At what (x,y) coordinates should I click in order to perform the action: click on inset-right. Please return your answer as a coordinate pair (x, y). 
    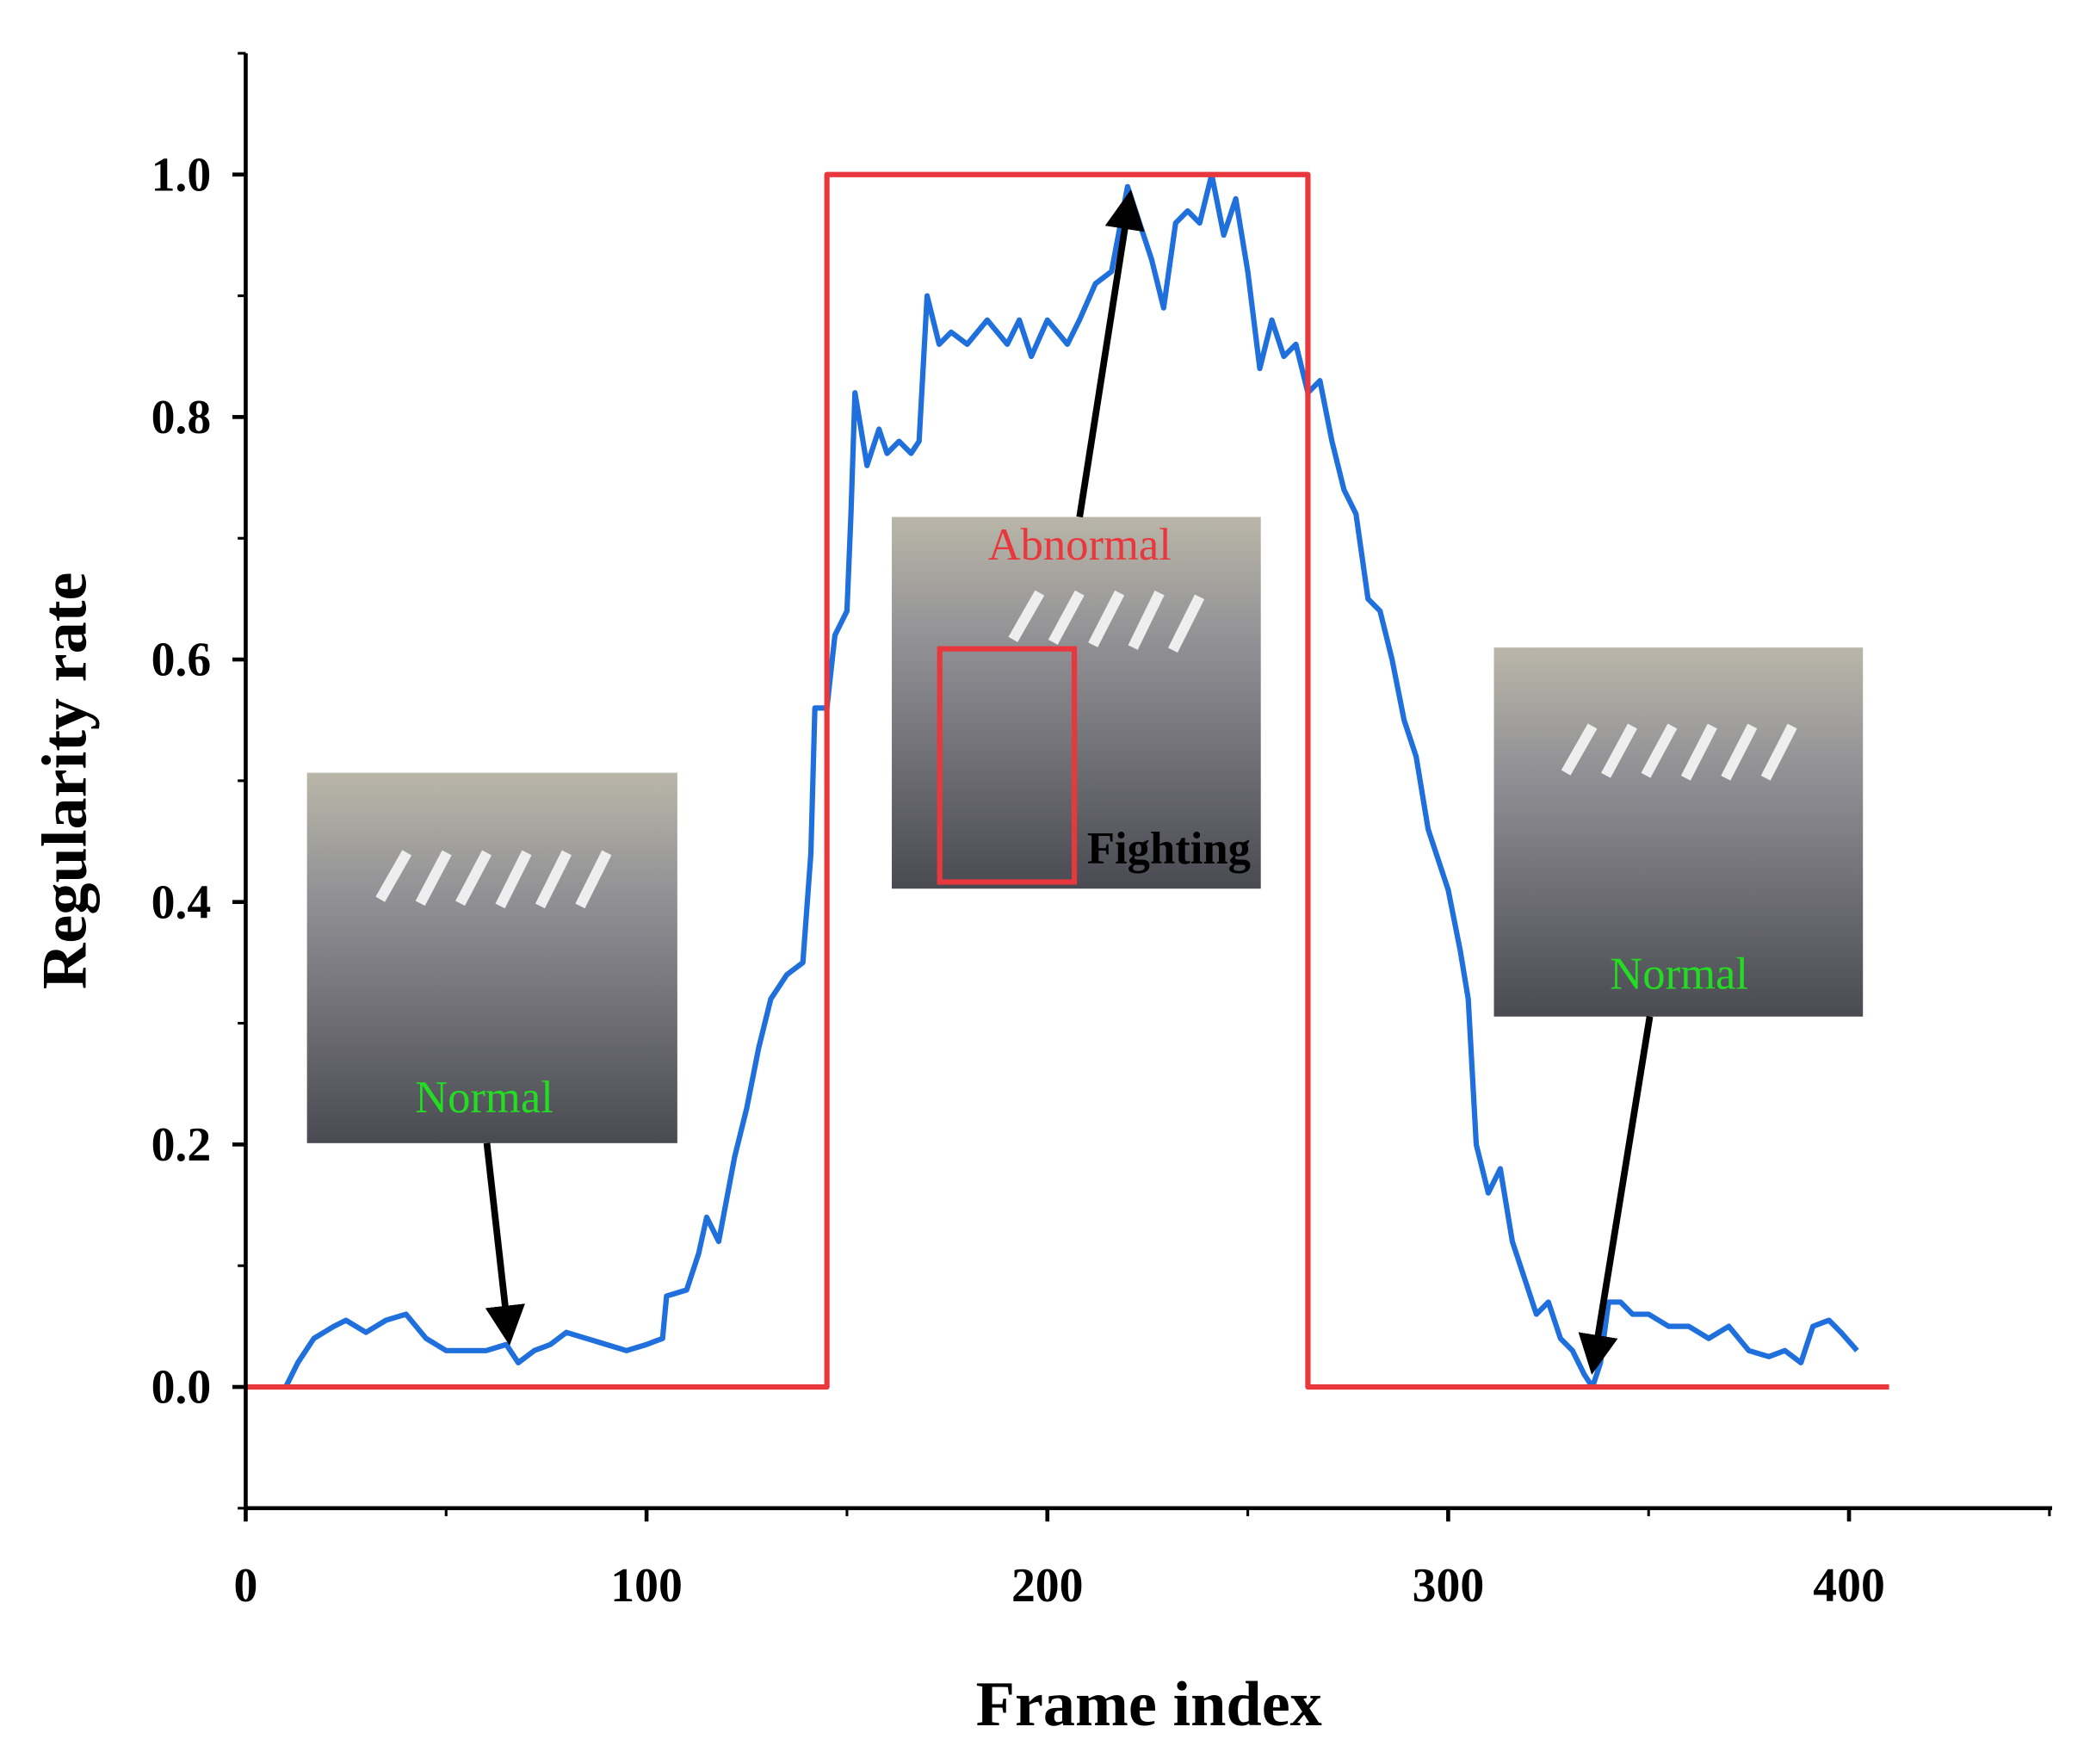
    Looking at the image, I should click on (1678, 832).